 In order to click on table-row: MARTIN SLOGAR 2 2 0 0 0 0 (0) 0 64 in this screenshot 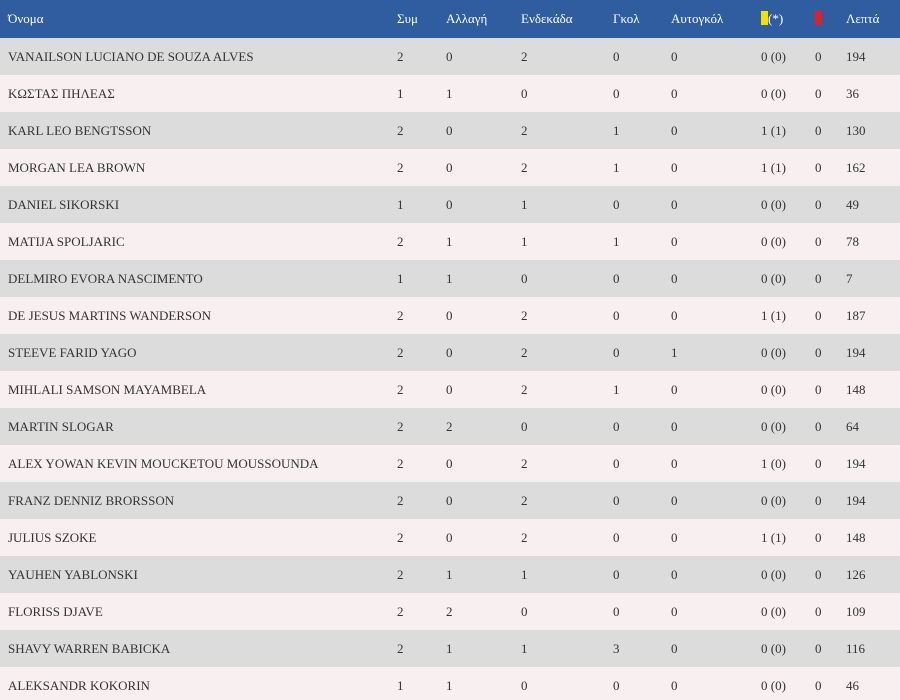, I will do `click(450, 426)`.